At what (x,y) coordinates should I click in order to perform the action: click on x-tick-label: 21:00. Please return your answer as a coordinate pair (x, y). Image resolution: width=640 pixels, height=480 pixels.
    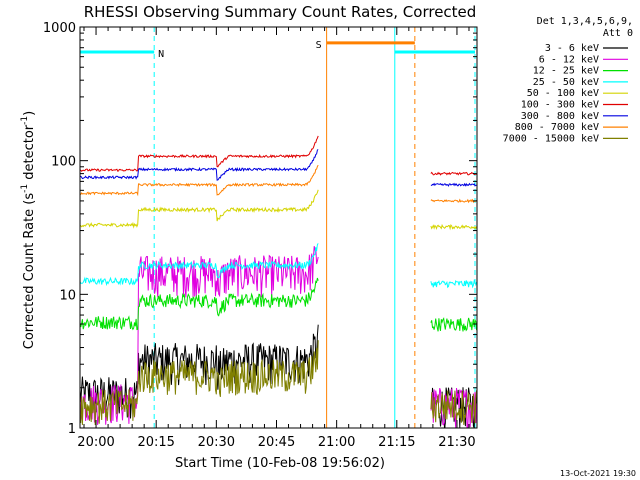
    Looking at the image, I should click on (336, 442).